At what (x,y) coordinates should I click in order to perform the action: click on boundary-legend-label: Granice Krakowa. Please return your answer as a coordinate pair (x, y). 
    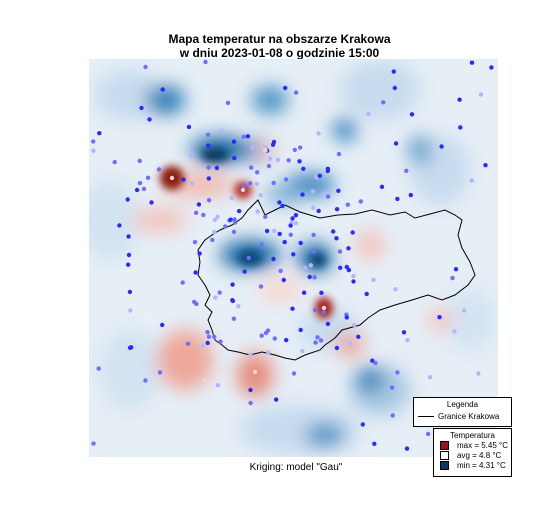
    Looking at the image, I should click on (469, 416).